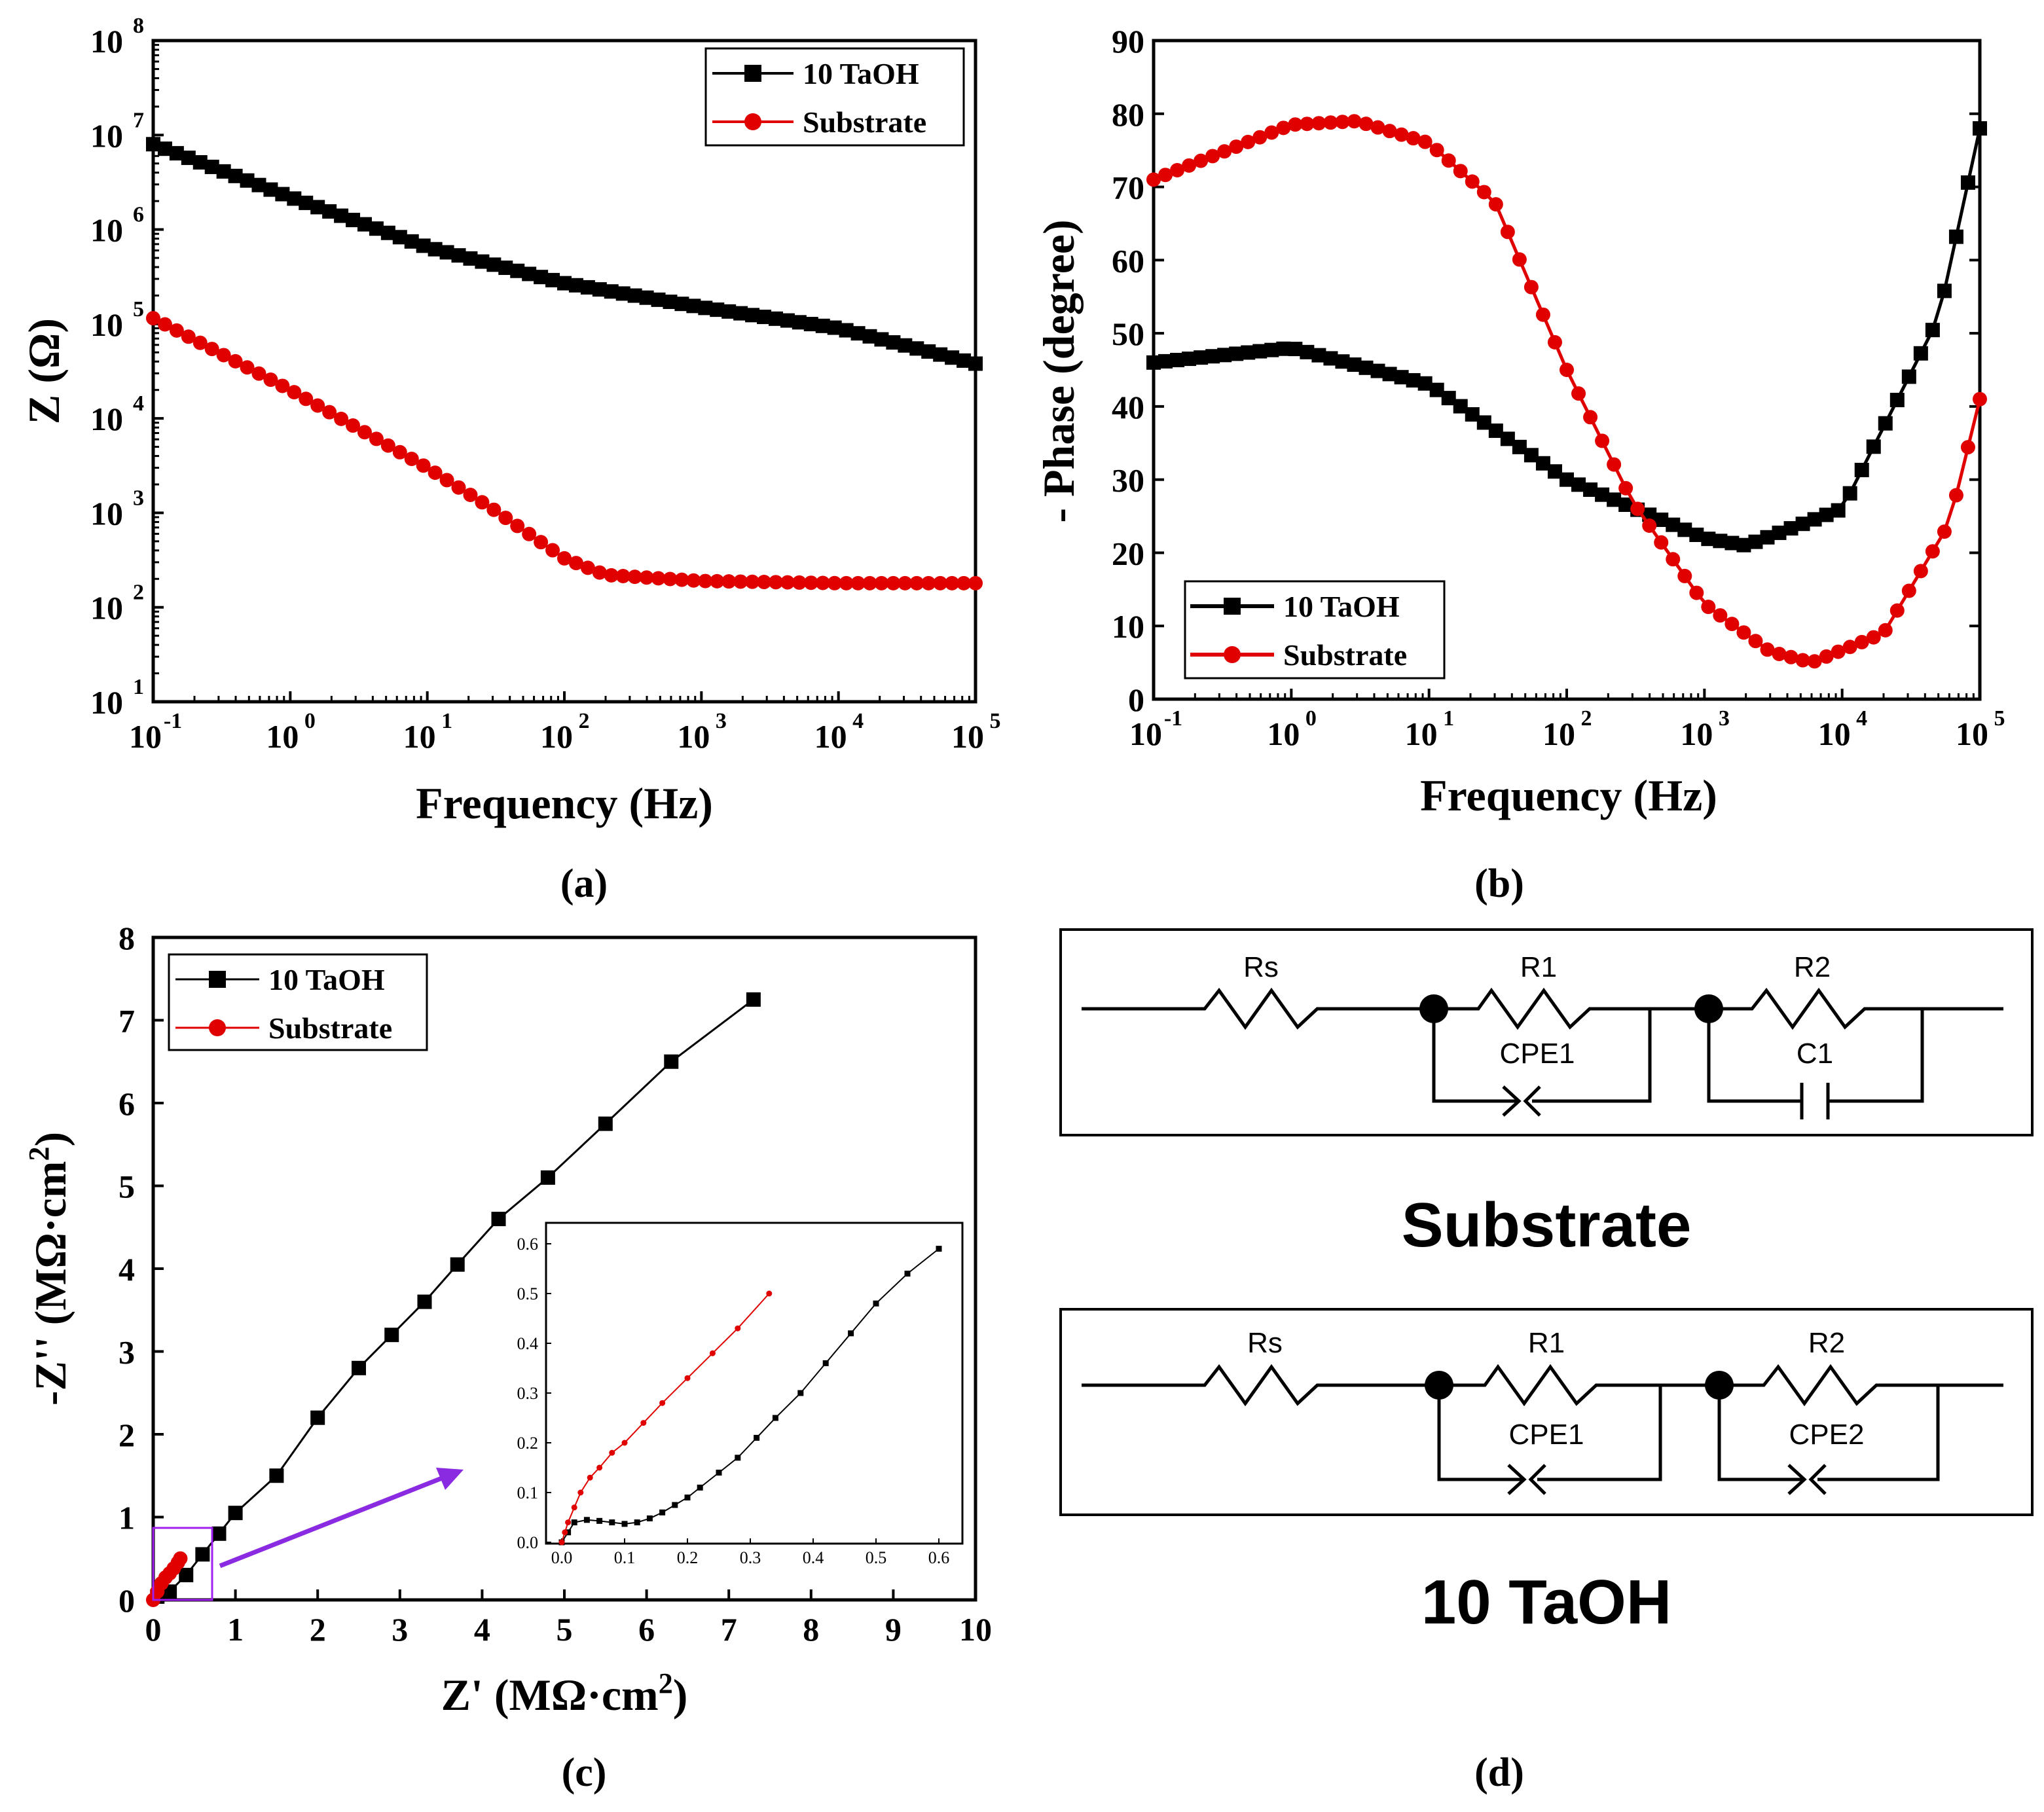 This screenshot has height=1812, width=2044. Describe the element at coordinates (1311, 718) in the screenshot. I see `x-tick-exponent: 0` at that location.